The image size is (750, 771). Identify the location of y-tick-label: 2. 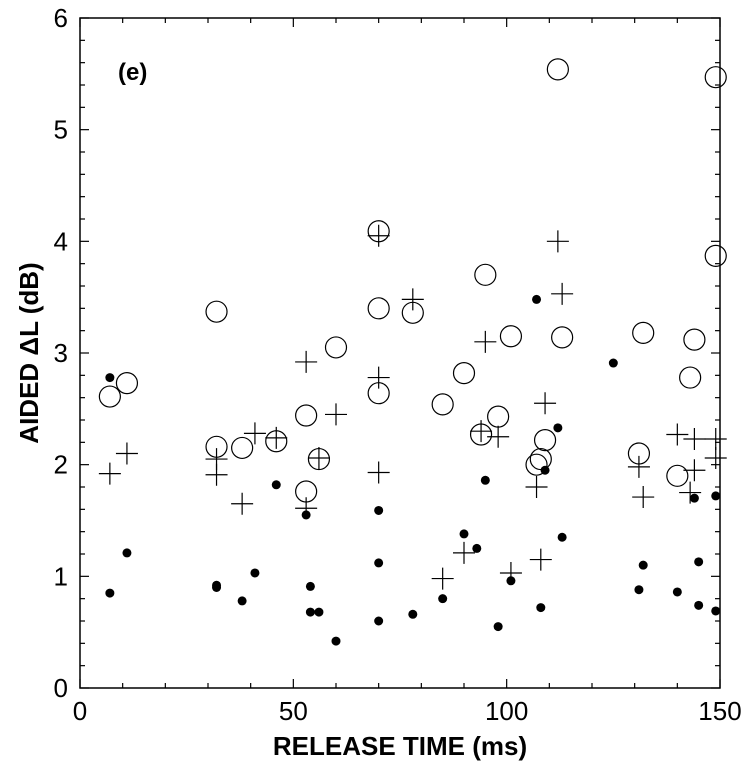
(61, 465).